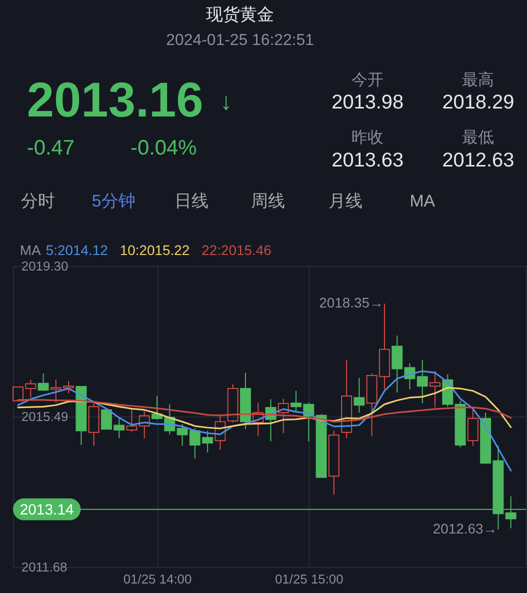 This screenshot has height=593, width=527. I want to click on text: 最低, so click(478, 138).